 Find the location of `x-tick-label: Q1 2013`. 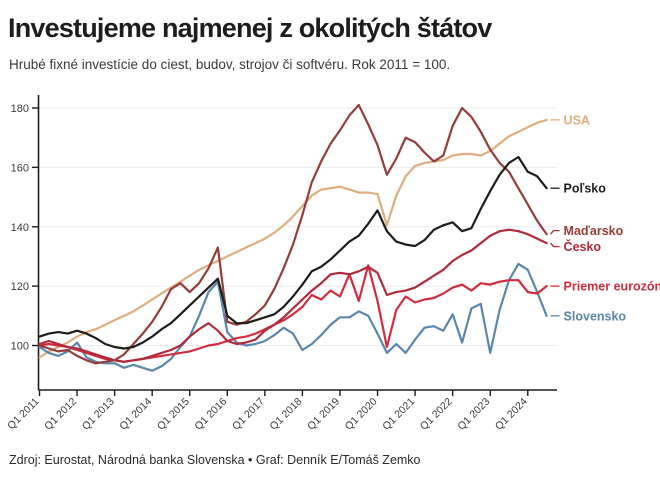

x-tick-label: Q1 2013 is located at coordinates (98, 414).